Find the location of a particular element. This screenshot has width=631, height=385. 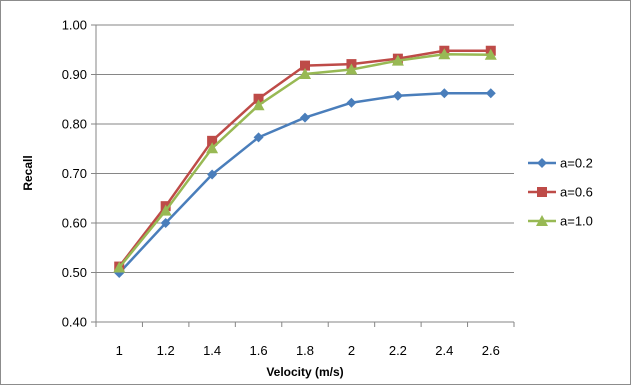

x-tick-label: 1.2 is located at coordinates (166, 350).